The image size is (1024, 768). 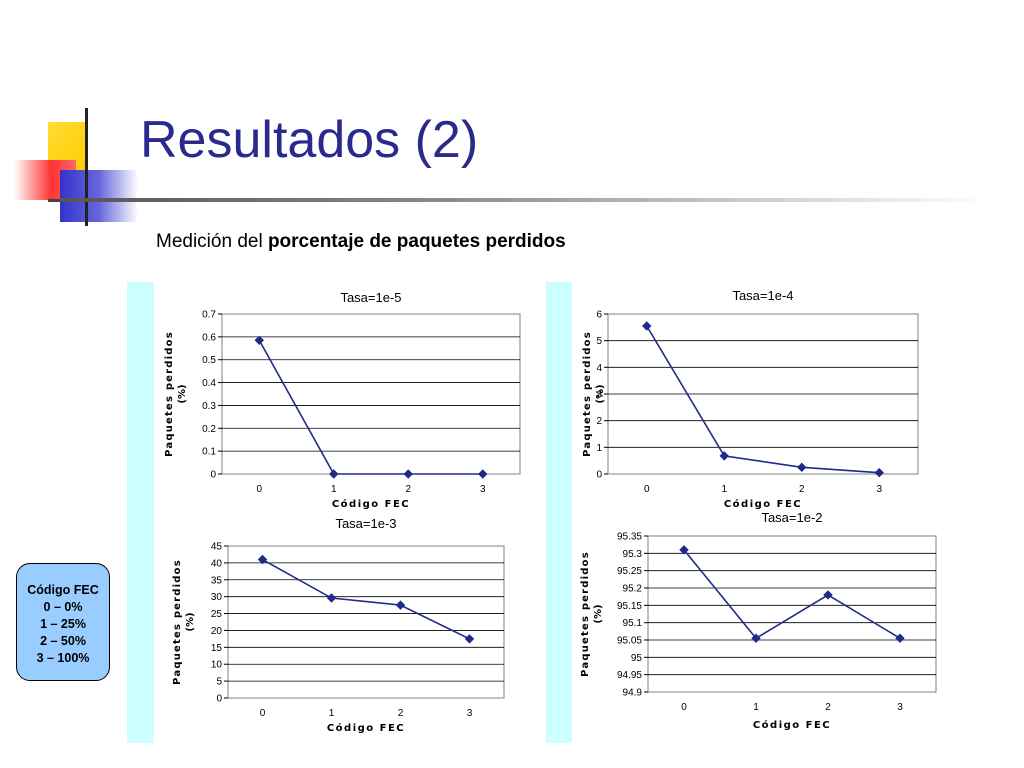 I want to click on y-tick-label: 0.7, so click(x=209, y=315).